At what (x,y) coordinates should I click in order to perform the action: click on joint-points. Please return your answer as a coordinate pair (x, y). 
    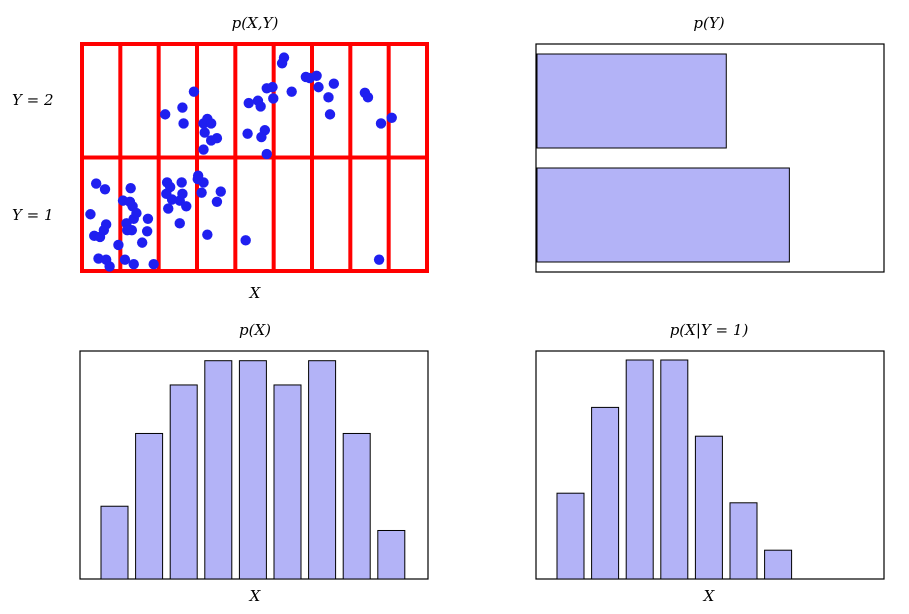
    Looking at the image, I should click on (241, 162).